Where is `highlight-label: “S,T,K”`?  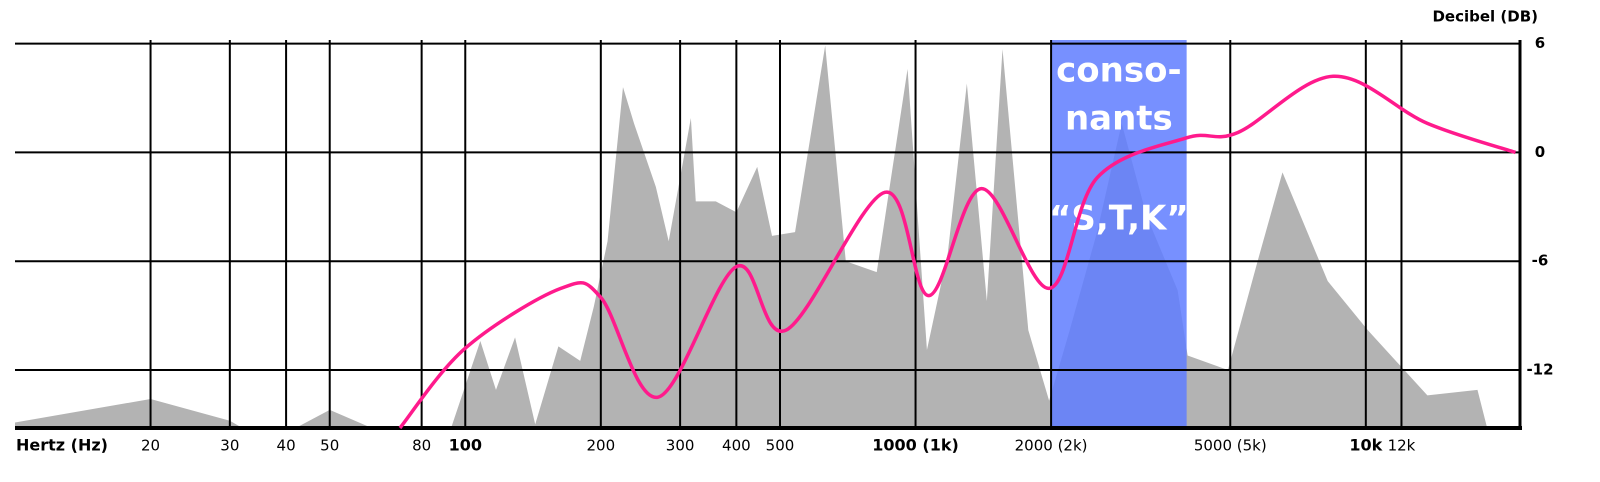
highlight-label: “S,T,K” is located at coordinates (1119, 219).